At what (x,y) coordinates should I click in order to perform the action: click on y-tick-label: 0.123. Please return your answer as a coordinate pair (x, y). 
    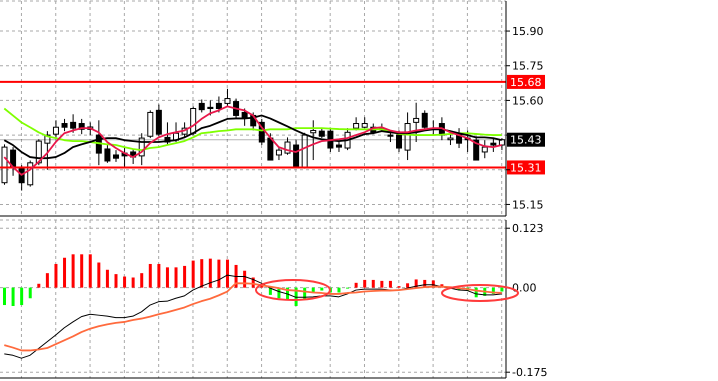
    Looking at the image, I should click on (528, 229).